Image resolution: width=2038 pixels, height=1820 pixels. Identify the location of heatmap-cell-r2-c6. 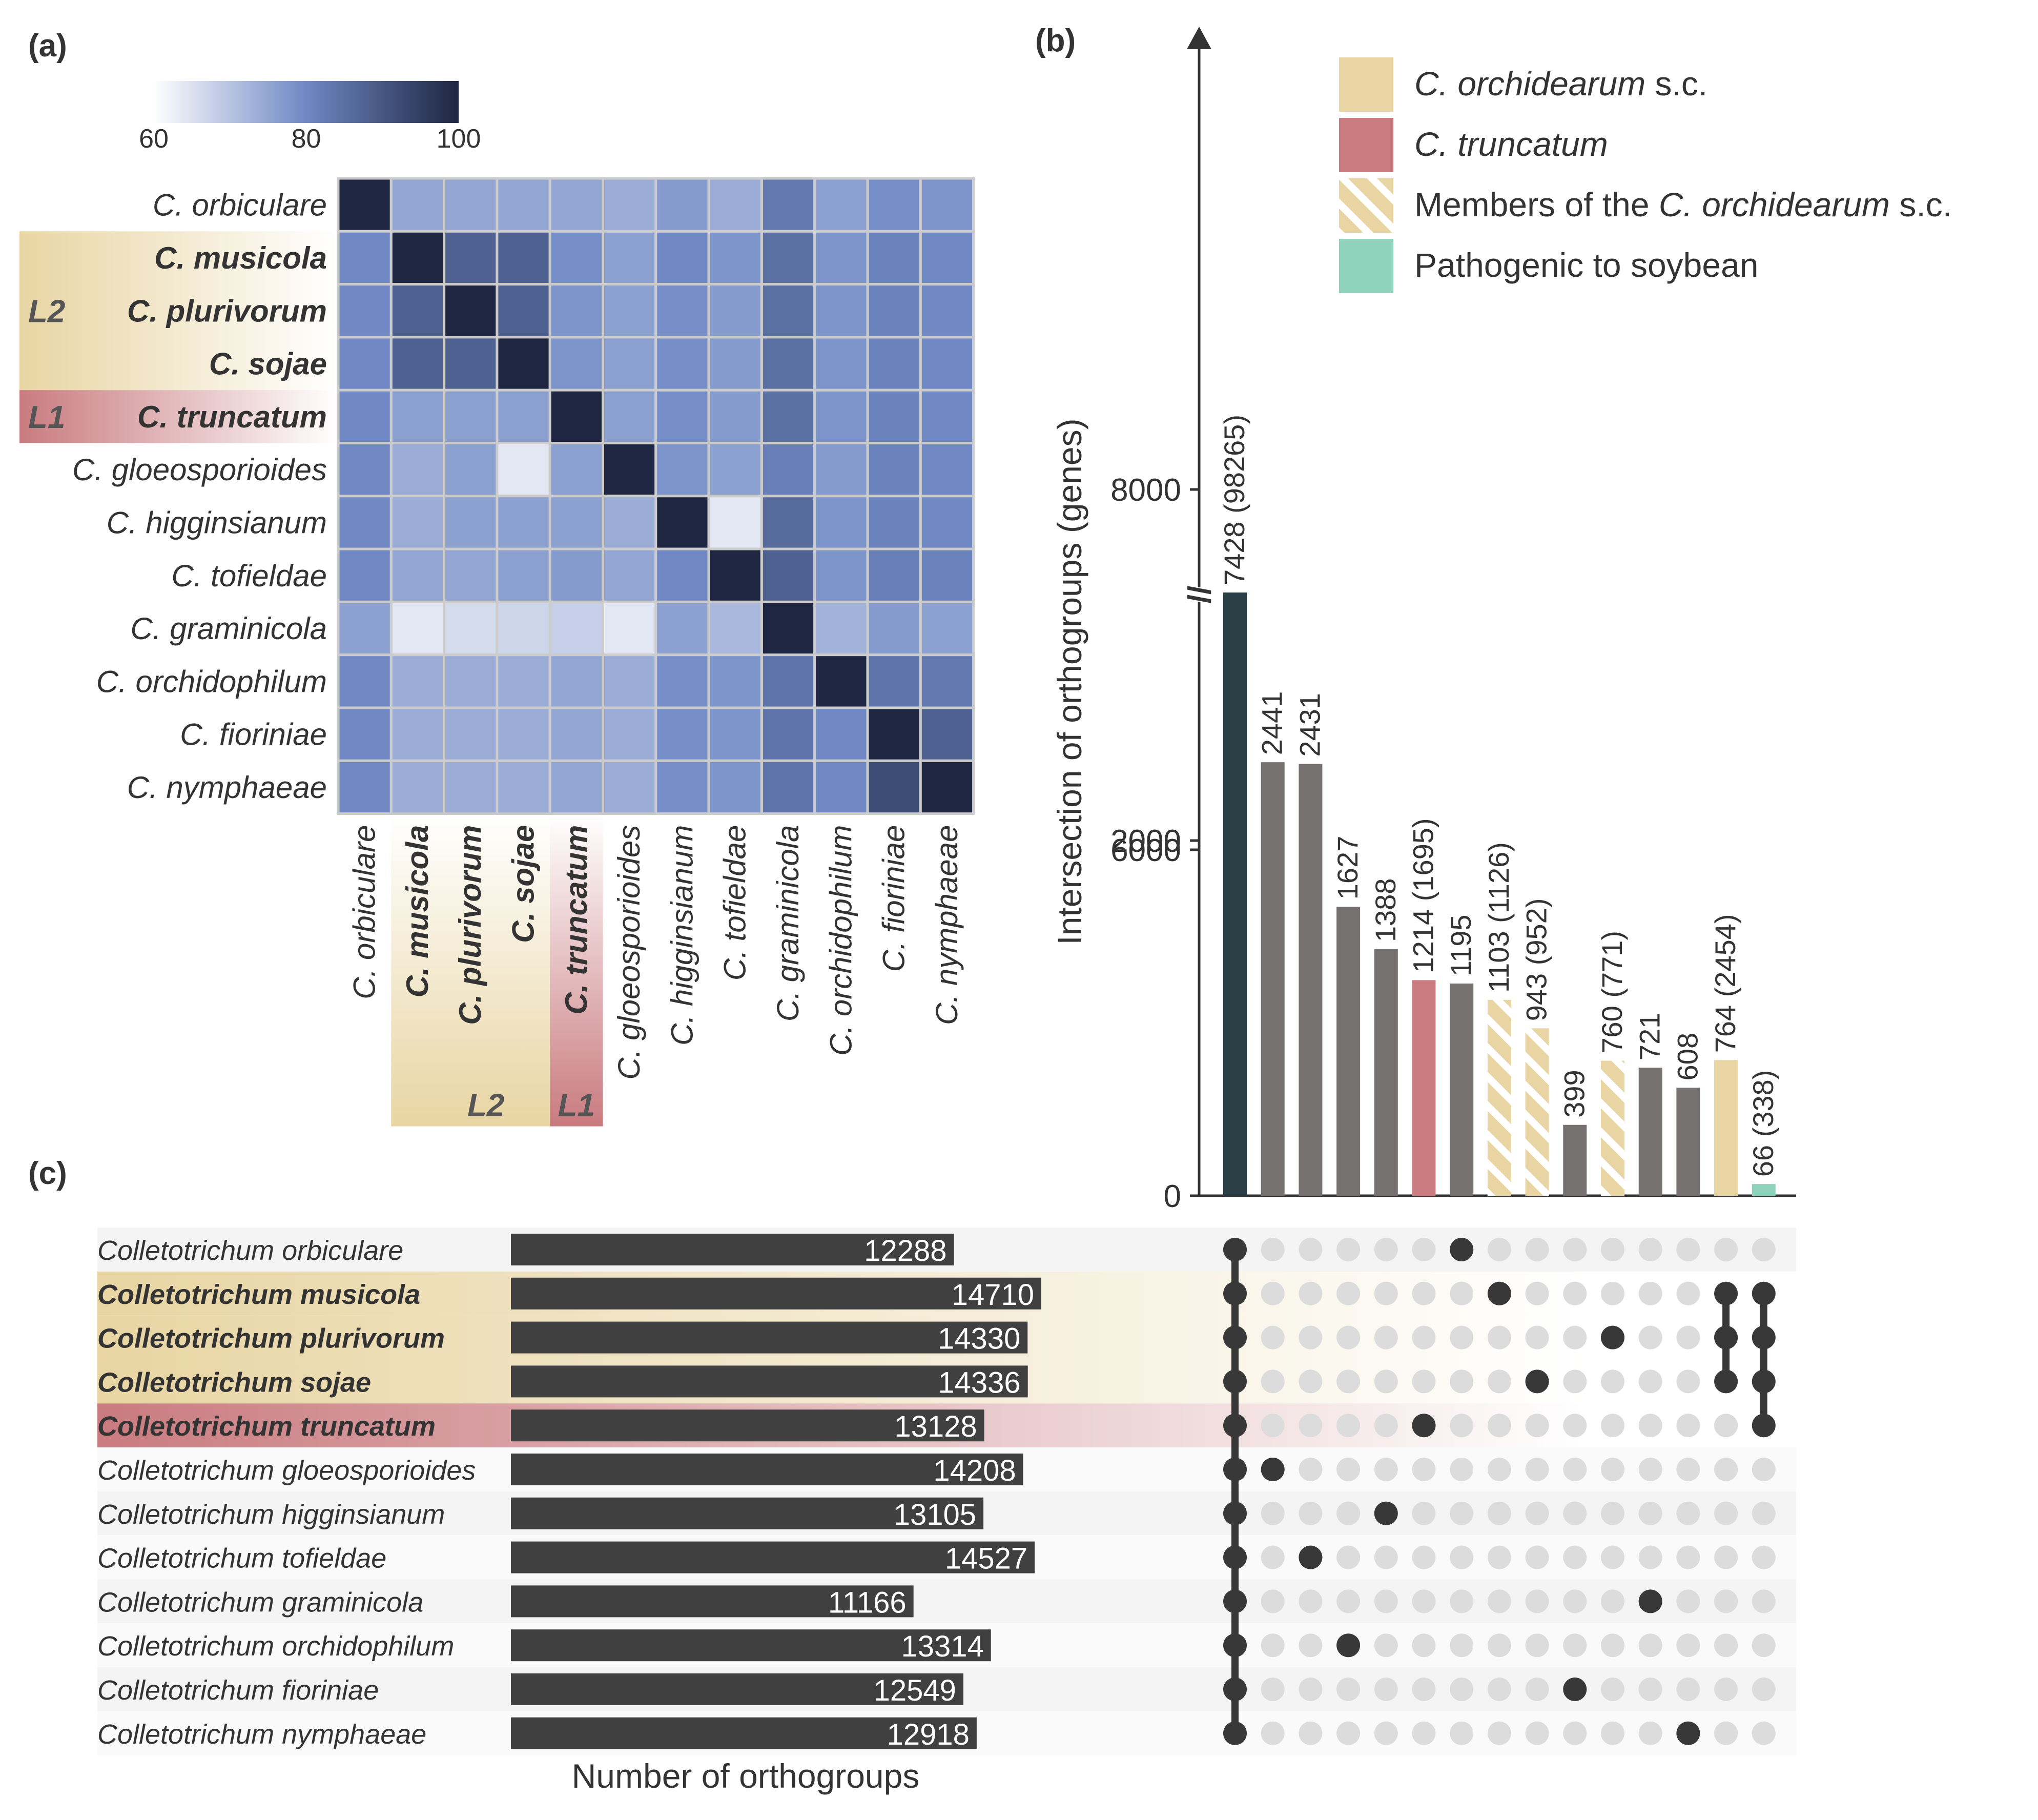
(682, 311).